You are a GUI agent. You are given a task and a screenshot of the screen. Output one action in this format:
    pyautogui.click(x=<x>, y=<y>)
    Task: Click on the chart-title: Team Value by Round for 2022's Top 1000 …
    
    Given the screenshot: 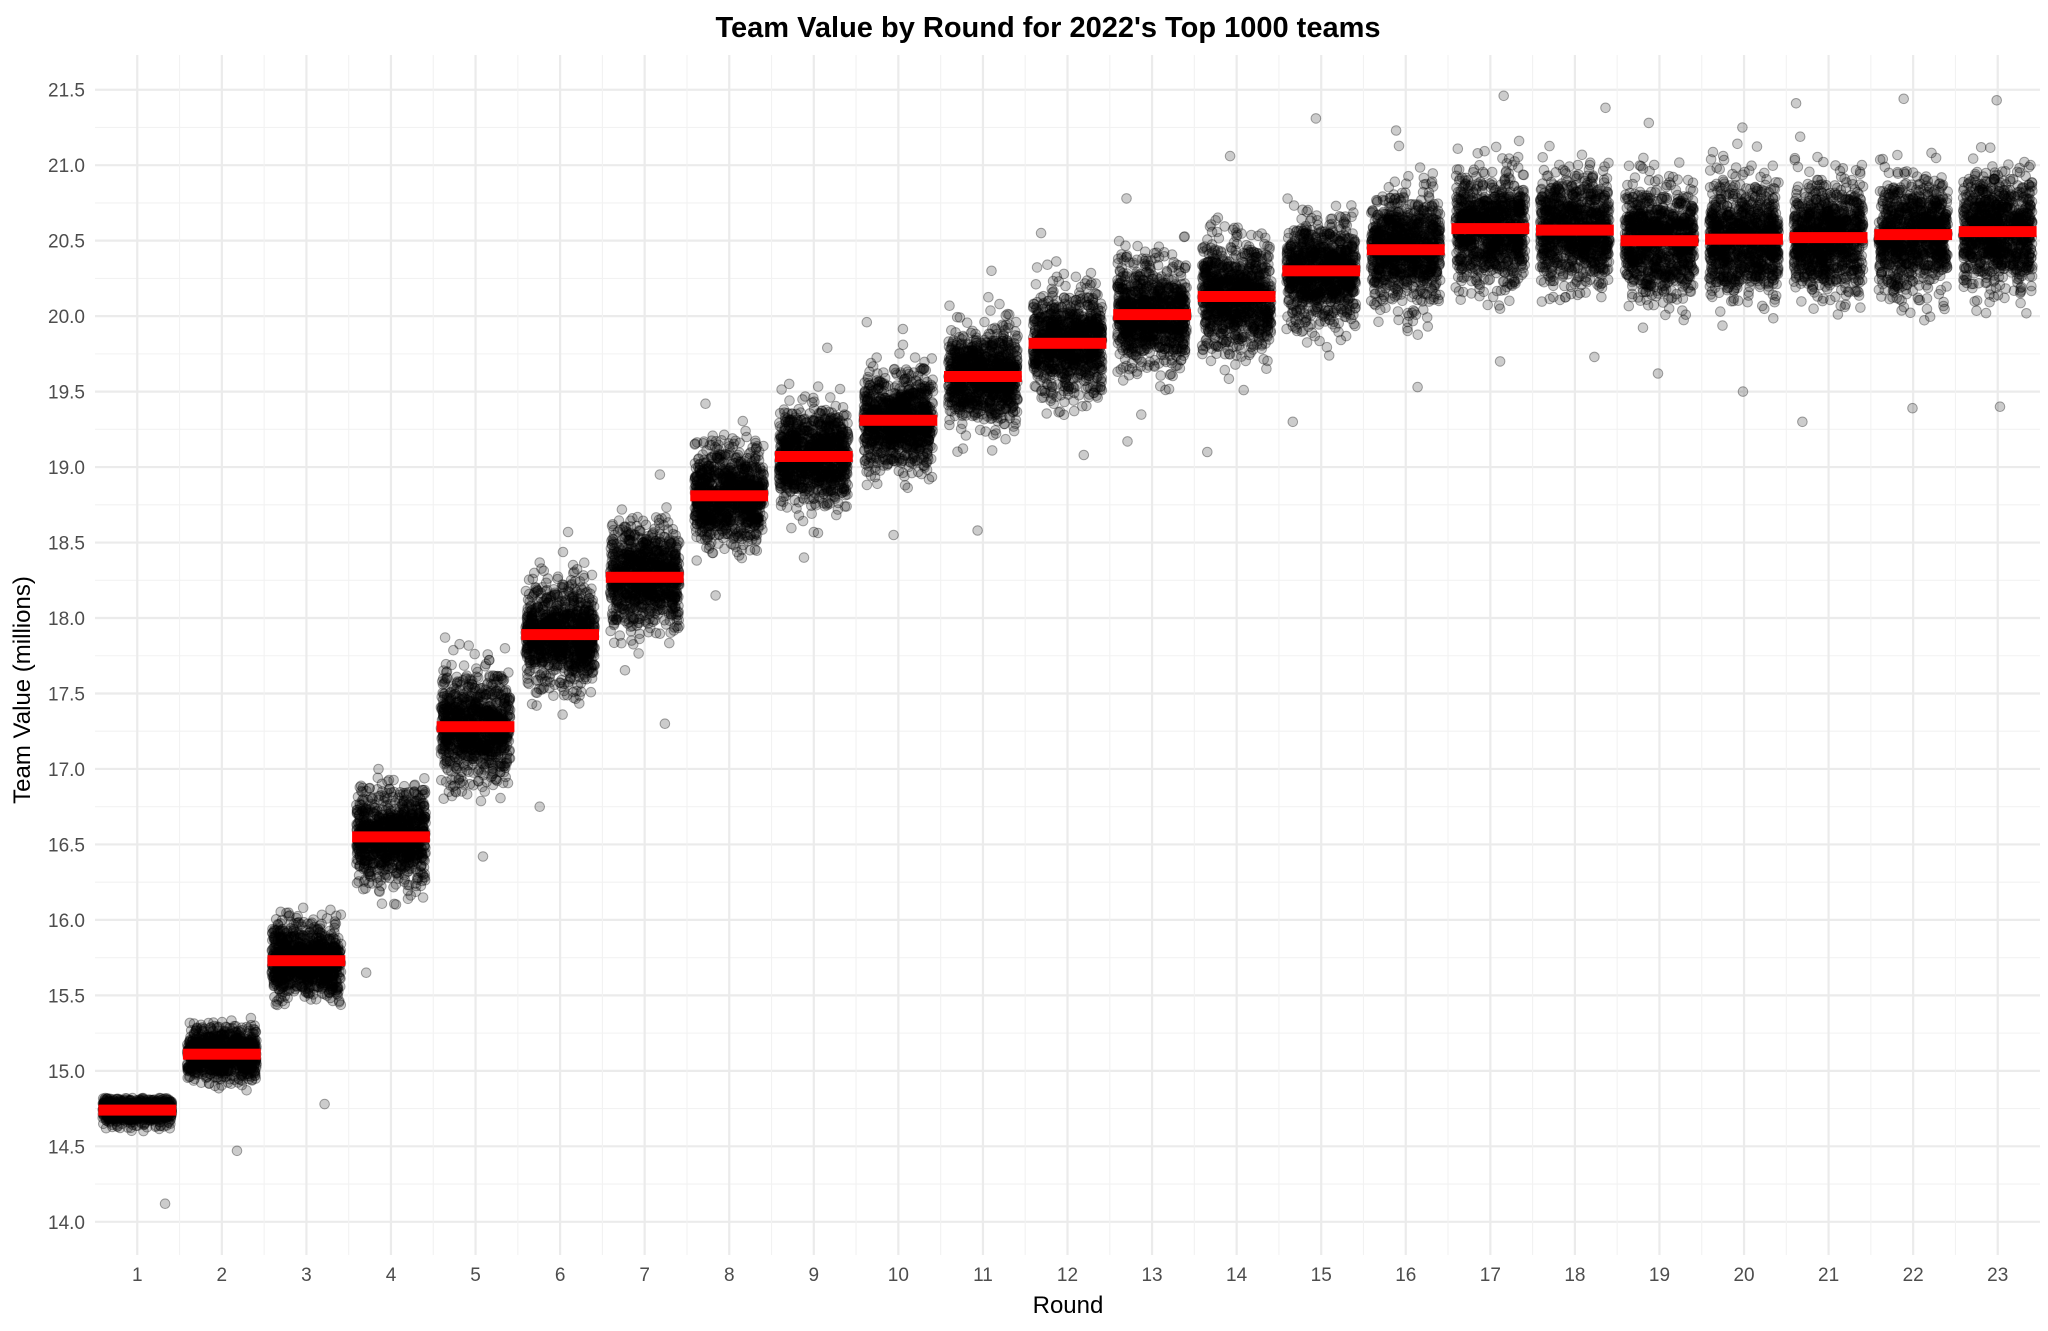 What is the action you would take?
    pyautogui.click(x=1047, y=28)
    